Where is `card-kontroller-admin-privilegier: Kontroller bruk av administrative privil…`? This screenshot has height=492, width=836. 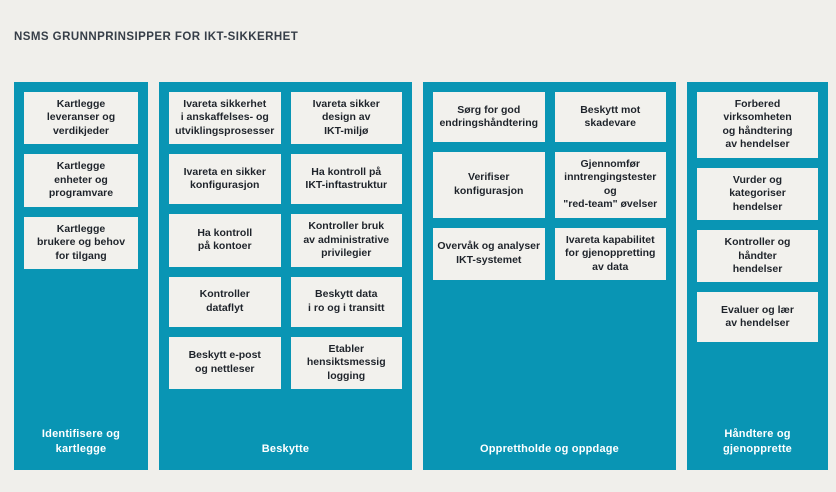 card-kontroller-admin-privilegier: Kontroller bruk av administrative privil… is located at coordinates (346, 240).